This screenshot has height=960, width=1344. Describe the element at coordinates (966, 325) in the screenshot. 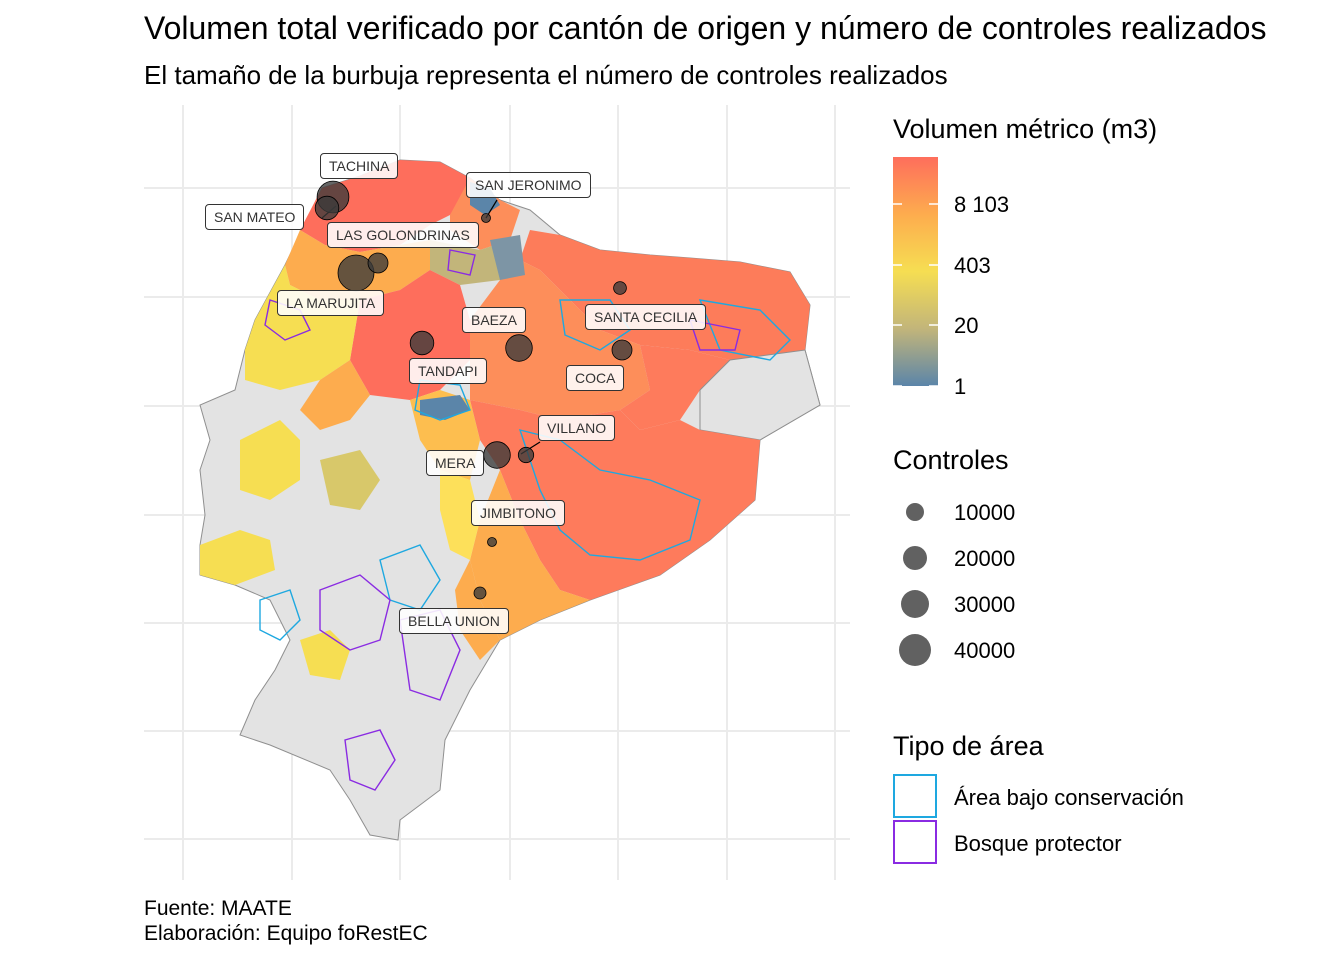

I see `volume-tick-20: 20` at that location.